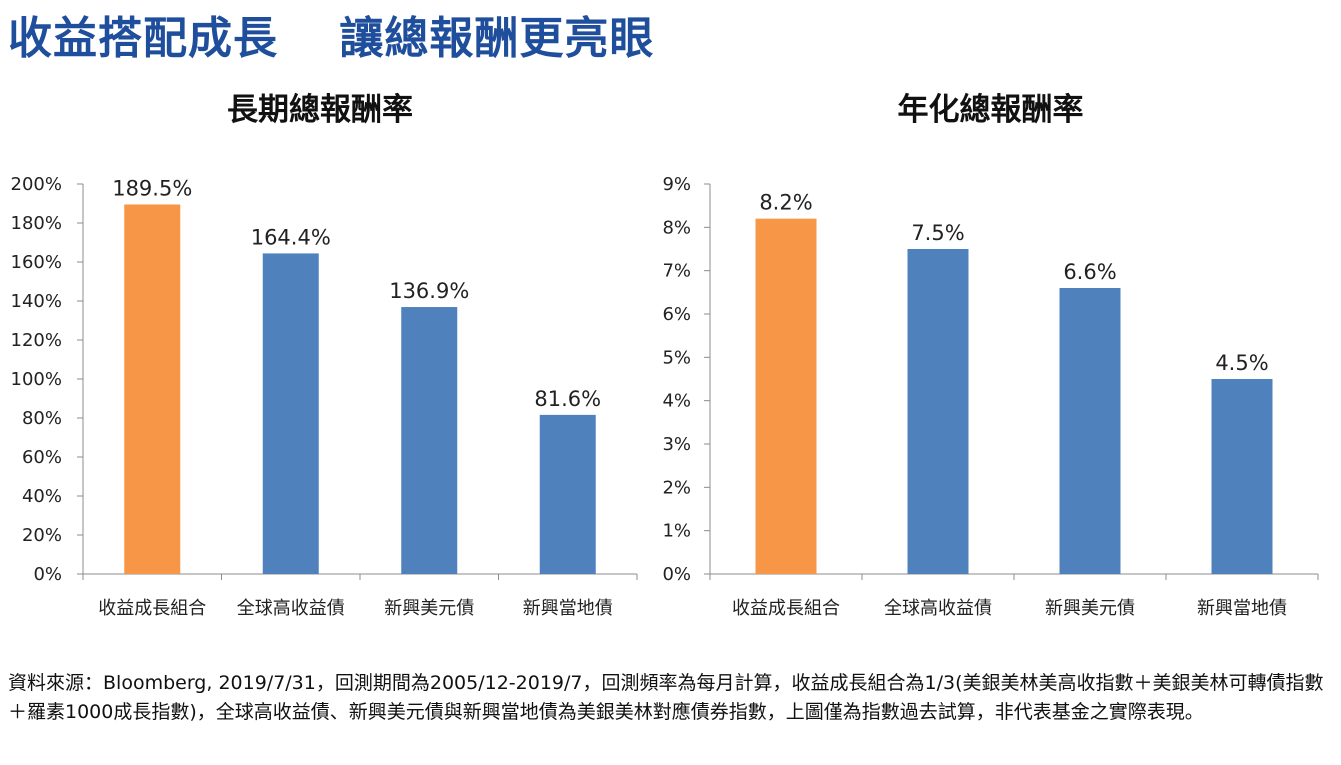 This screenshot has width=1341, height=765. Describe the element at coordinates (36, 184) in the screenshot. I see `y-tick-label: 200%` at that location.